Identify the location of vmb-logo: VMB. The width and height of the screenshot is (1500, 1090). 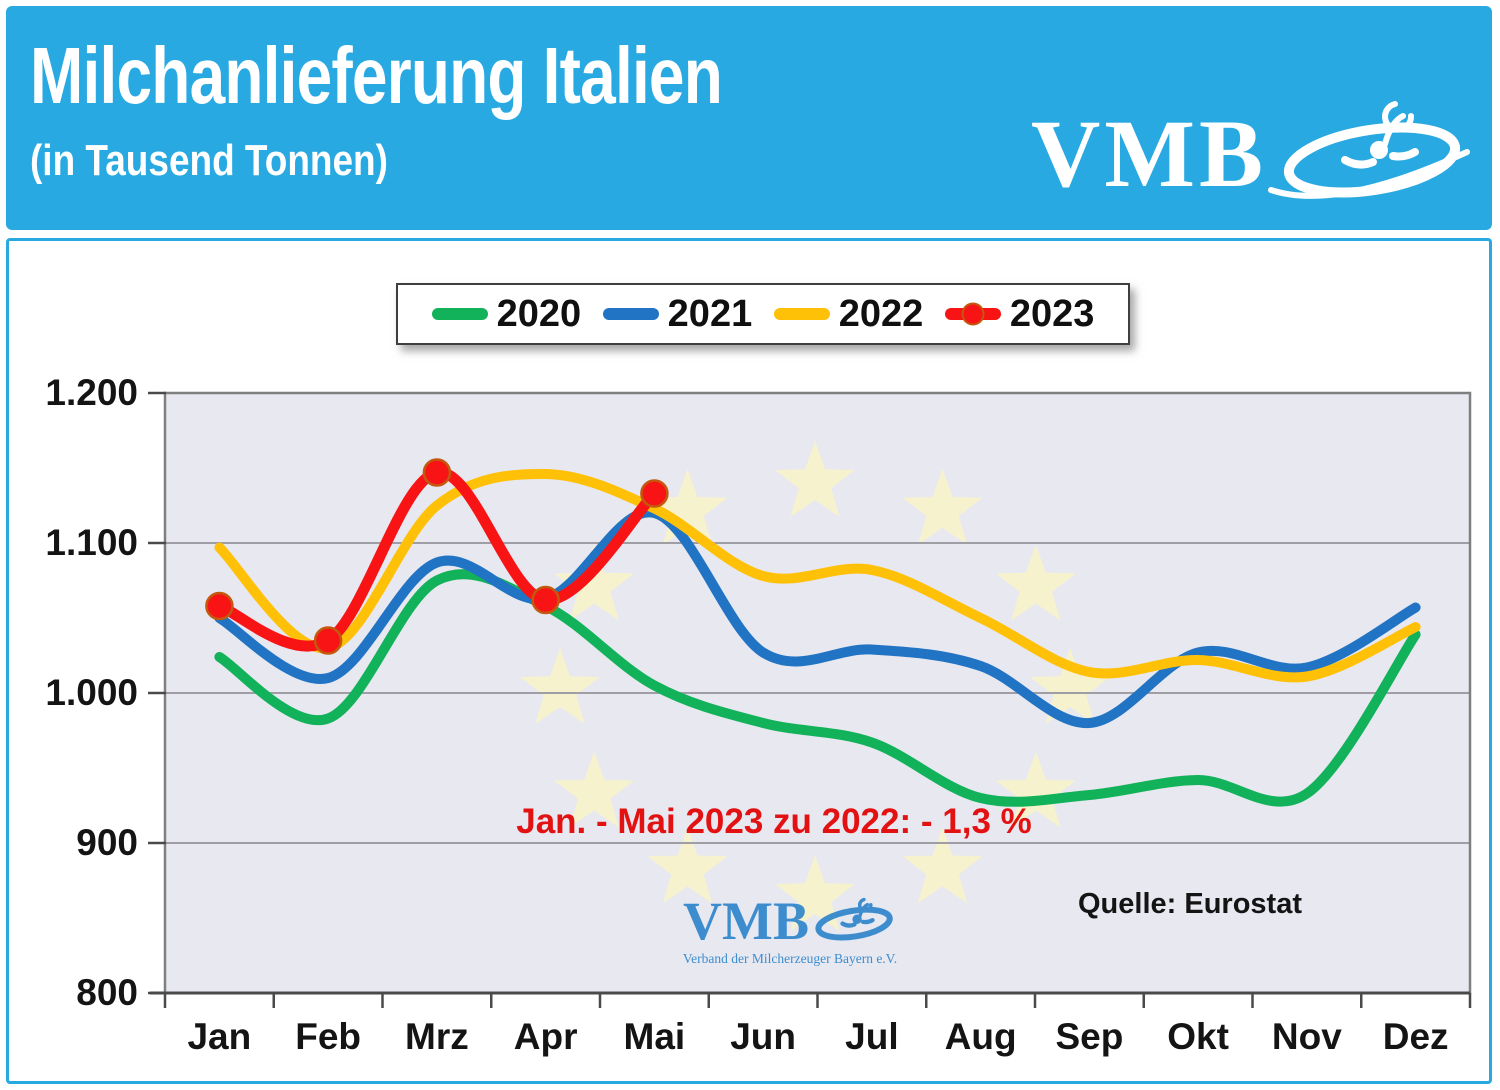
(1251, 154).